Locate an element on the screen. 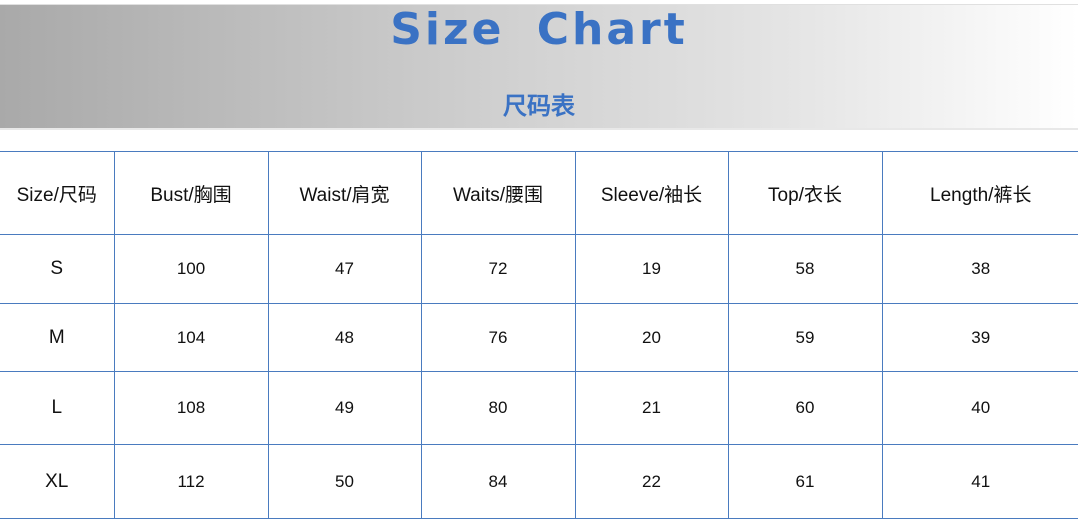 The width and height of the screenshot is (1078, 521). measurement-cell: 58 is located at coordinates (805, 269).